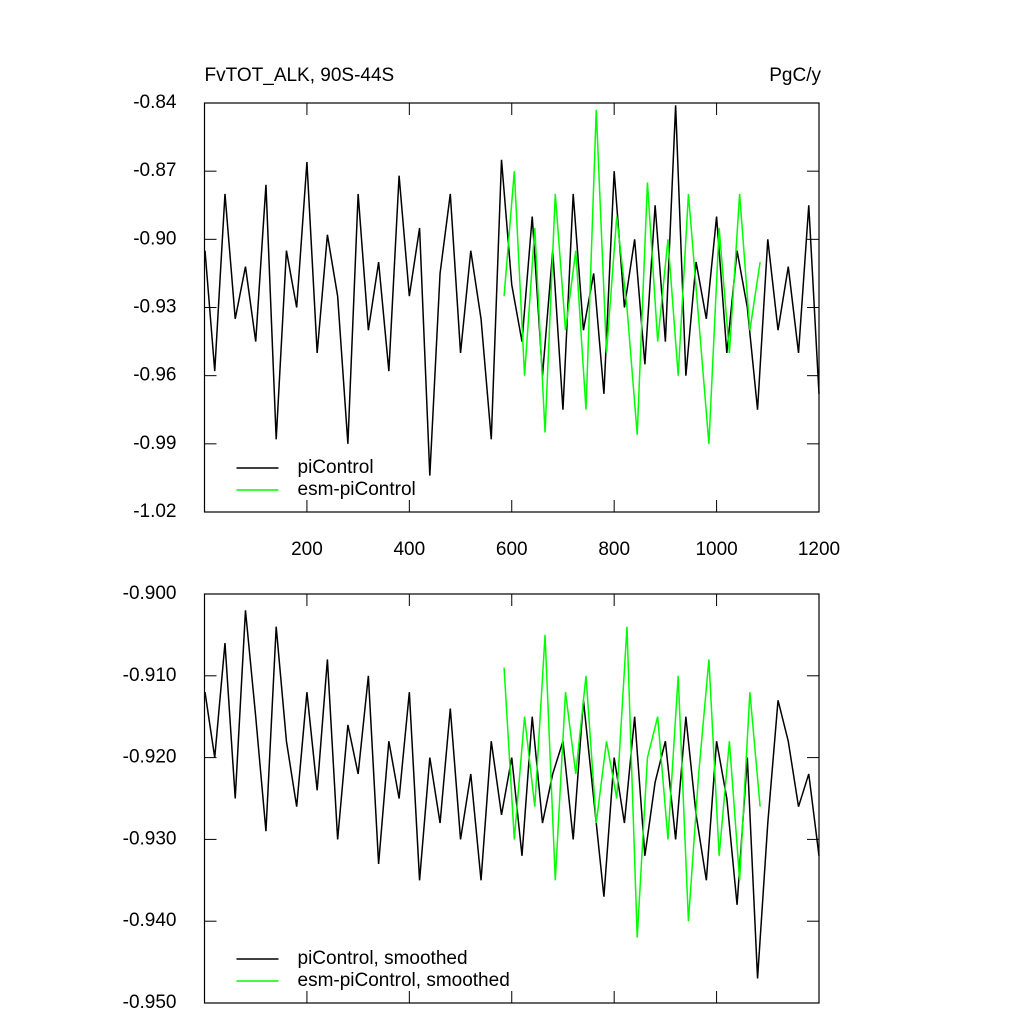 The image size is (1024, 1024). I want to click on x-tick-label: 1200, so click(819, 549).